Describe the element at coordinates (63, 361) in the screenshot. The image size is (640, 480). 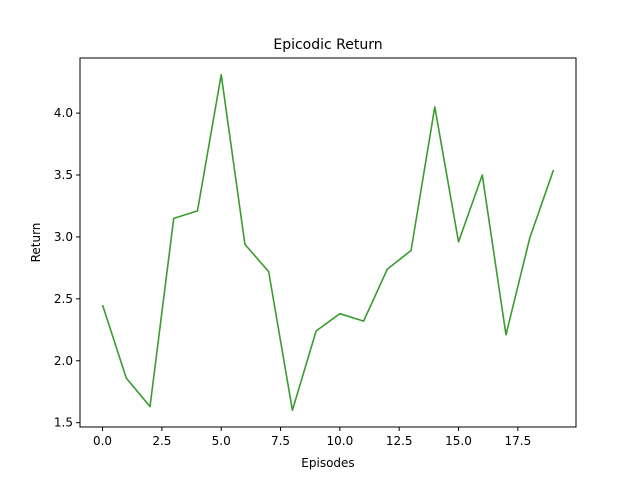
I see `y-tick-label: 2.0` at that location.